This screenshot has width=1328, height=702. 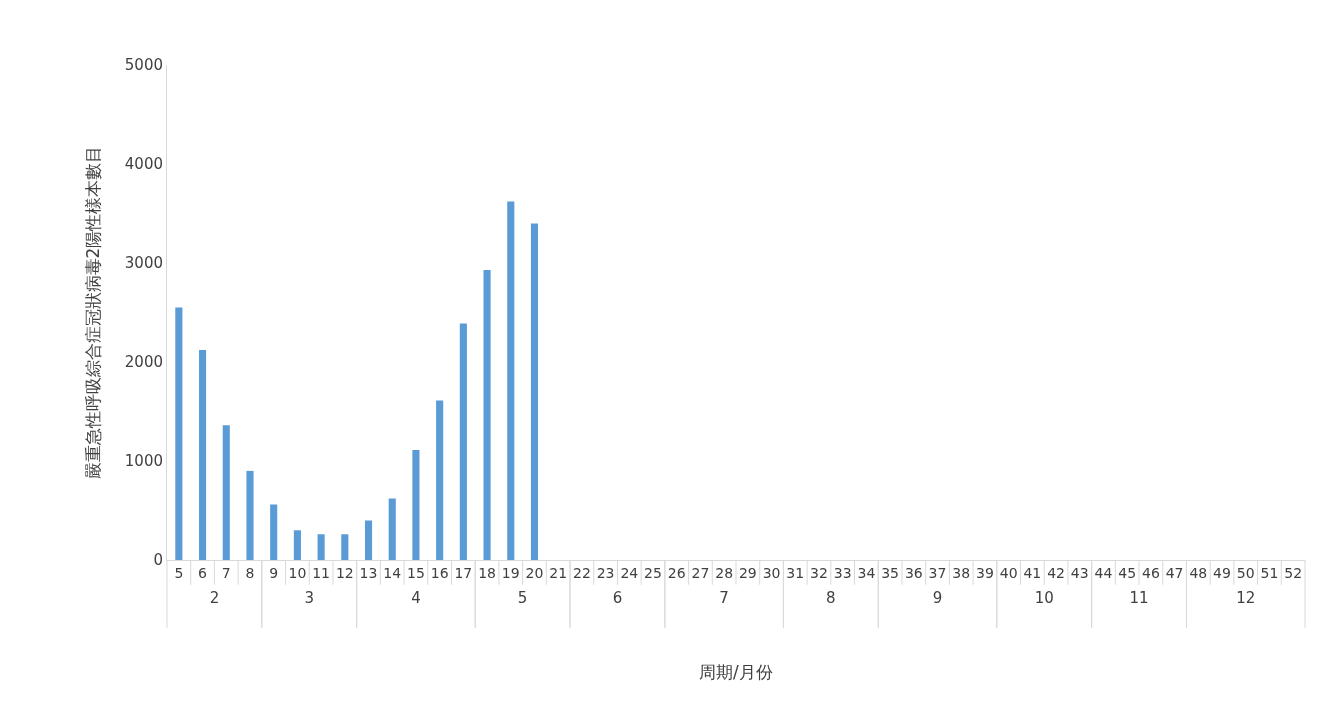 What do you see at coordinates (439, 572) in the screenshot?
I see `x-tick-label: 16` at bounding box center [439, 572].